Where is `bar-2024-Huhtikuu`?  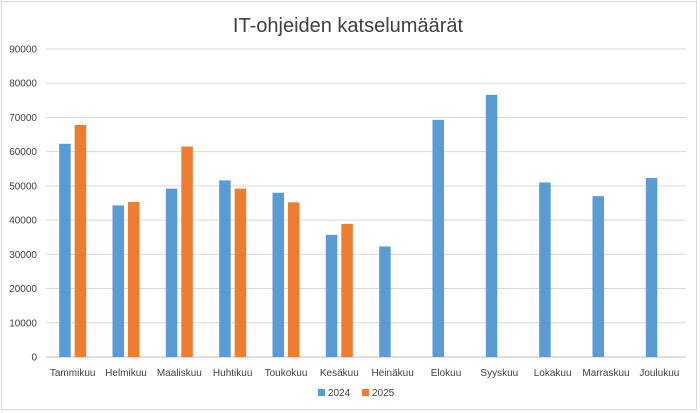 bar-2024-Huhtikuu is located at coordinates (225, 268).